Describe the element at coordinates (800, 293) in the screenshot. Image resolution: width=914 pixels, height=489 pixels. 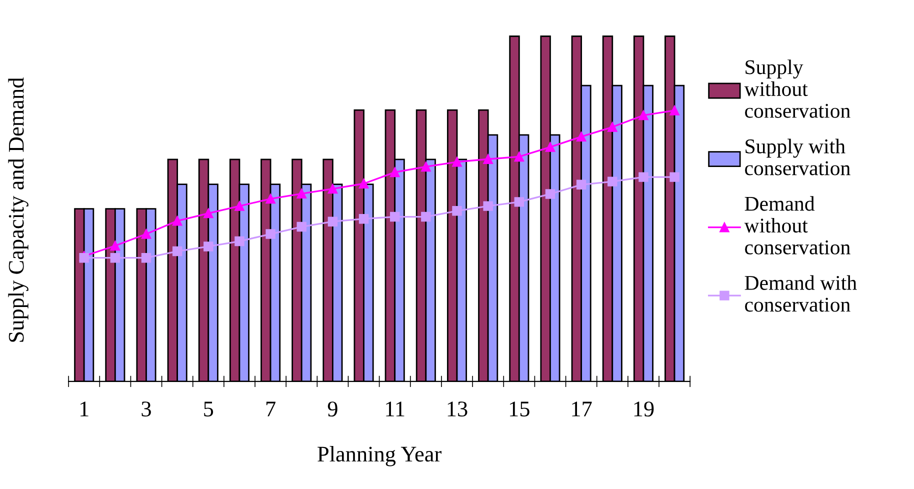
I see `legend-label: Demand with conservation` at that location.